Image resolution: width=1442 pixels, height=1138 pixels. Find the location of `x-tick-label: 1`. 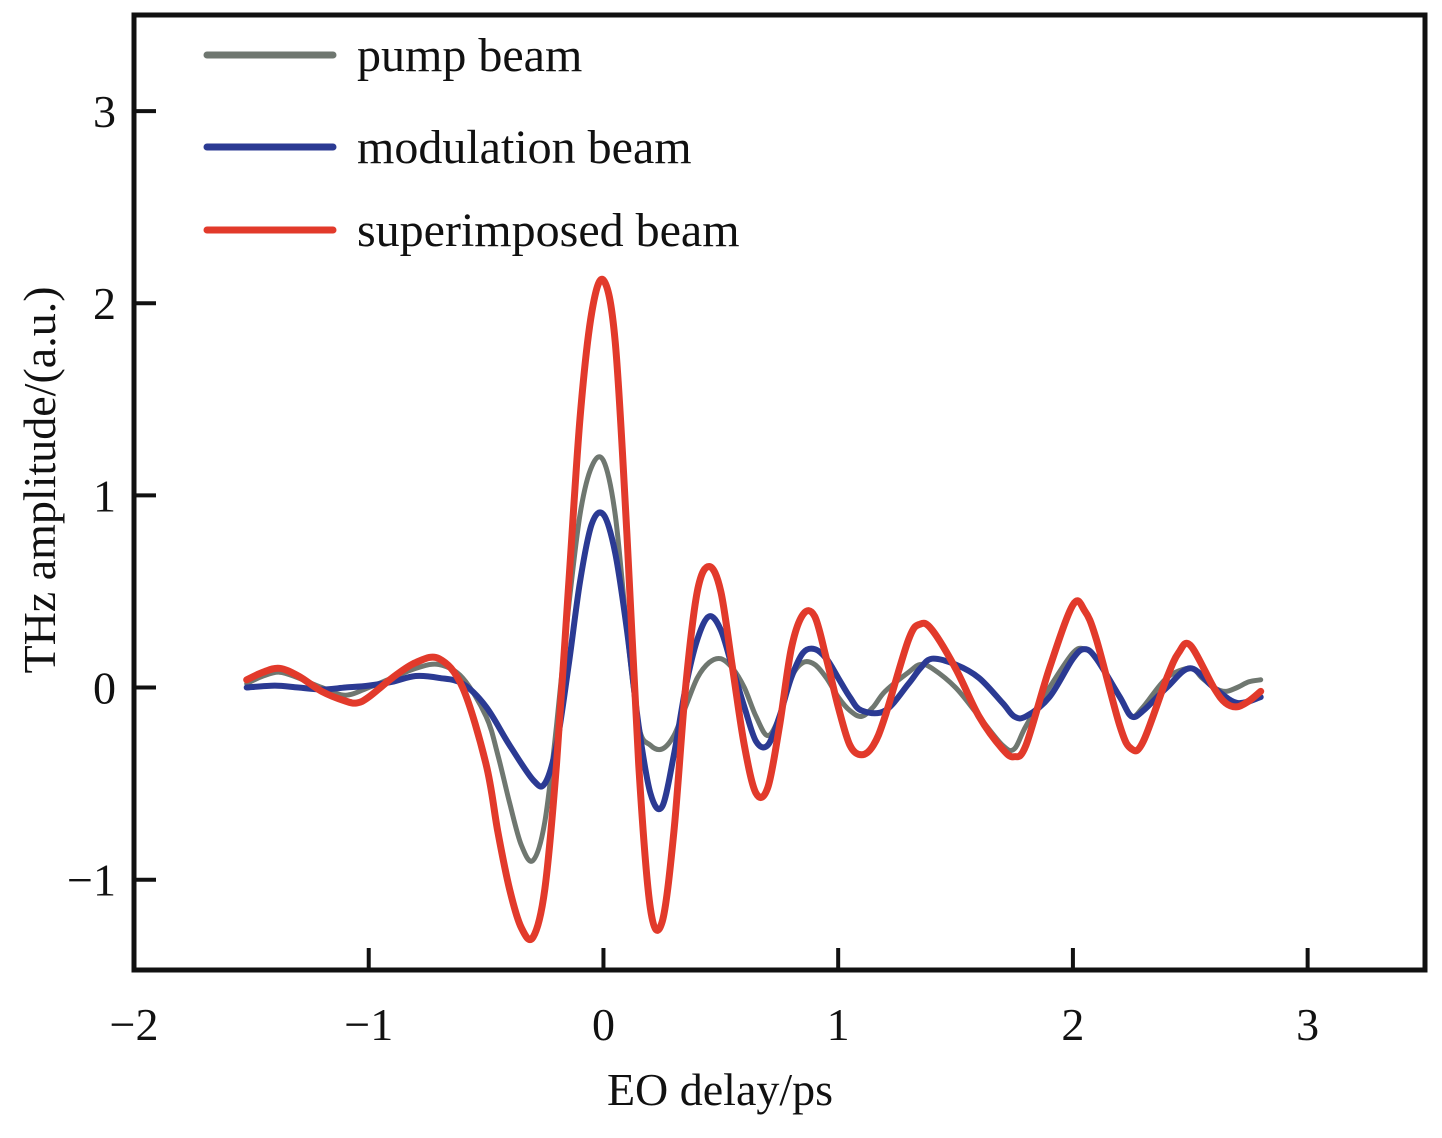

x-tick-label: 1 is located at coordinates (838, 1024).